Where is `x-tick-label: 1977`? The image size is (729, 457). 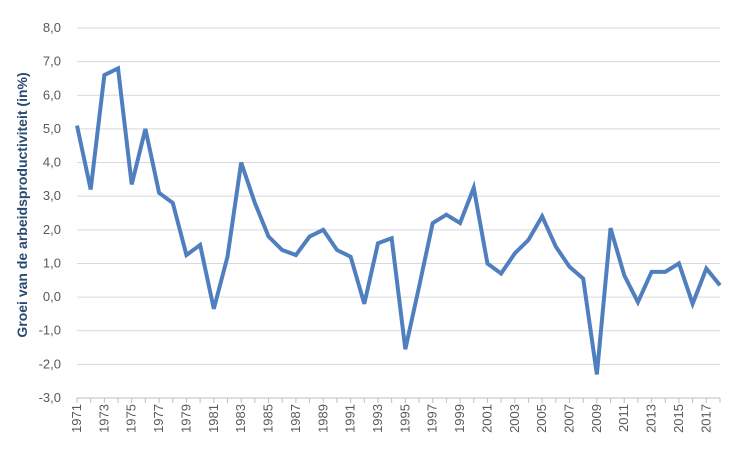
x-tick-label: 1977 is located at coordinates (158, 418).